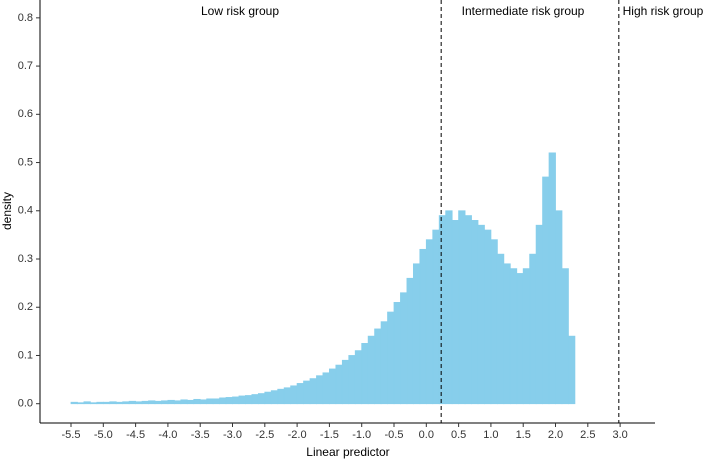 This screenshot has width=709, height=460. Describe the element at coordinates (587, 435) in the screenshot. I see `x-tick-label: 2.5` at that location.